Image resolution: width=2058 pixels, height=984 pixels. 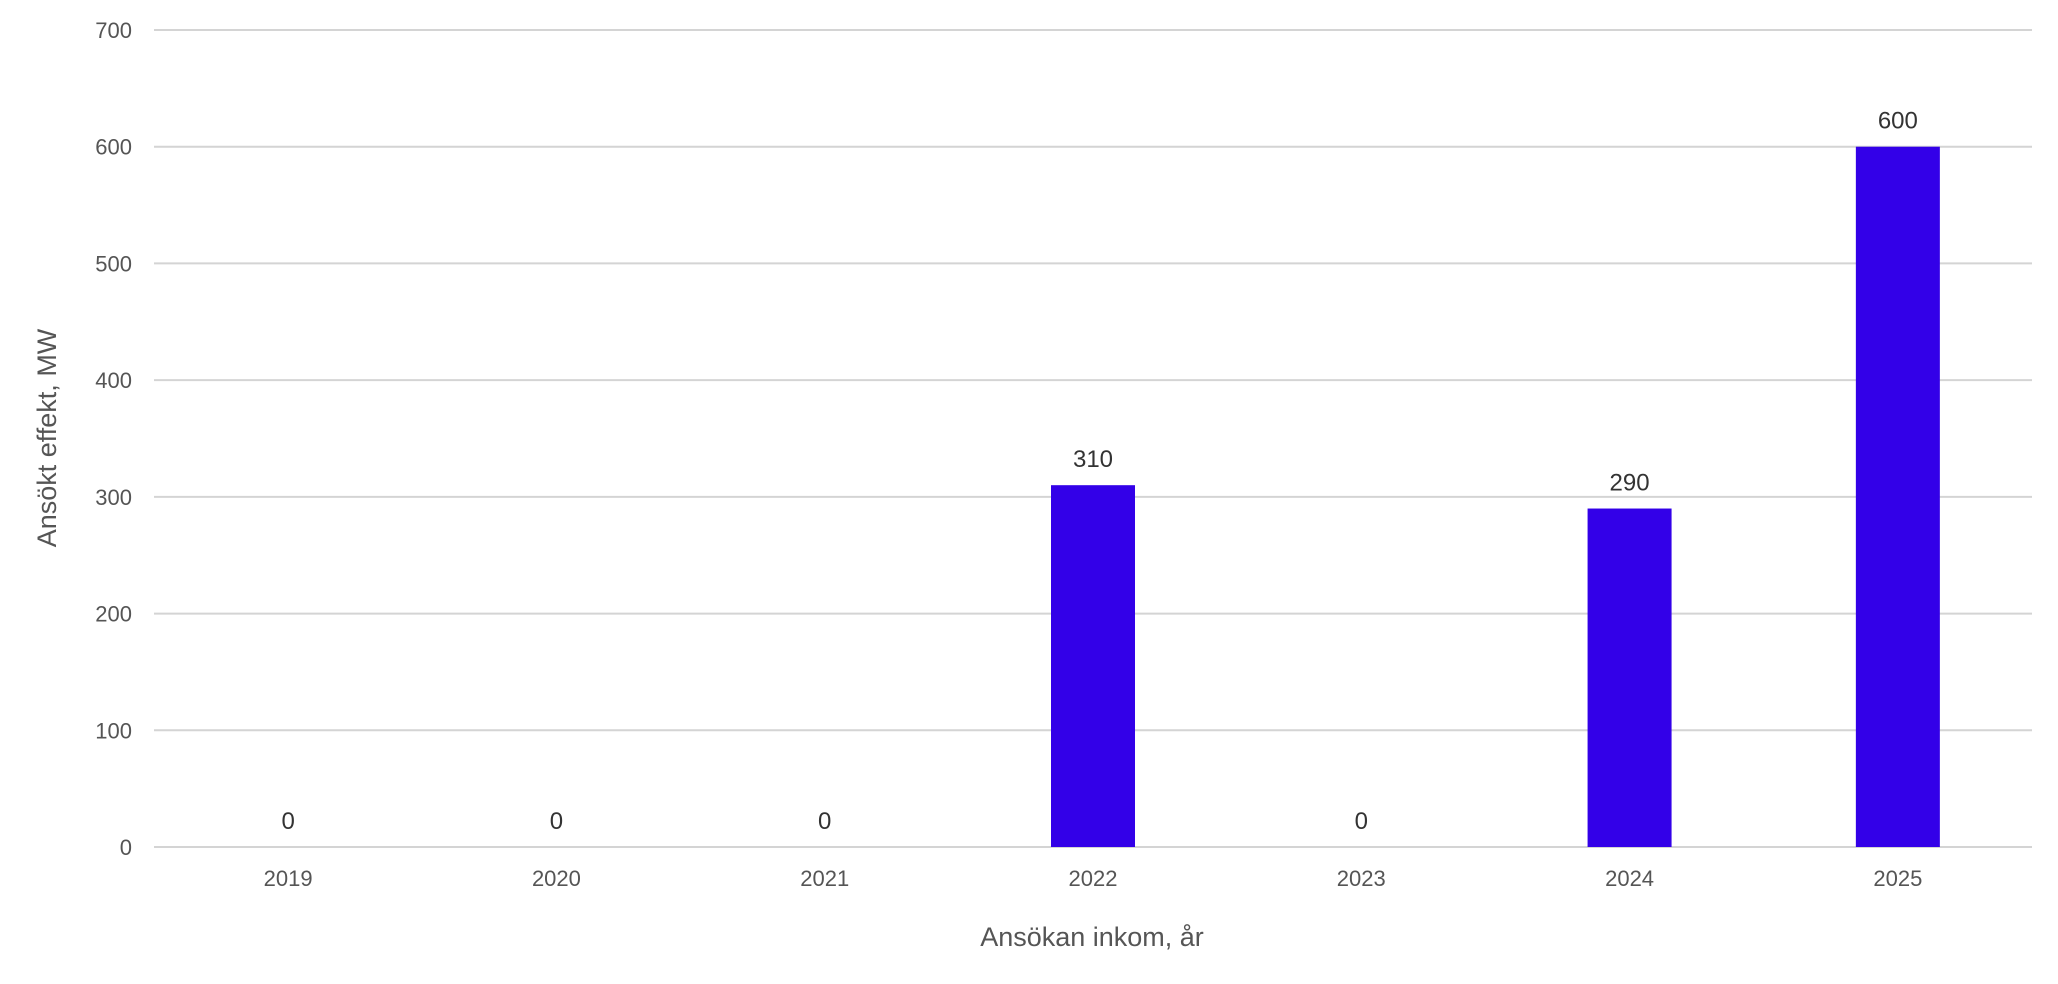 I want to click on y-tick-label: 500, so click(x=113, y=263).